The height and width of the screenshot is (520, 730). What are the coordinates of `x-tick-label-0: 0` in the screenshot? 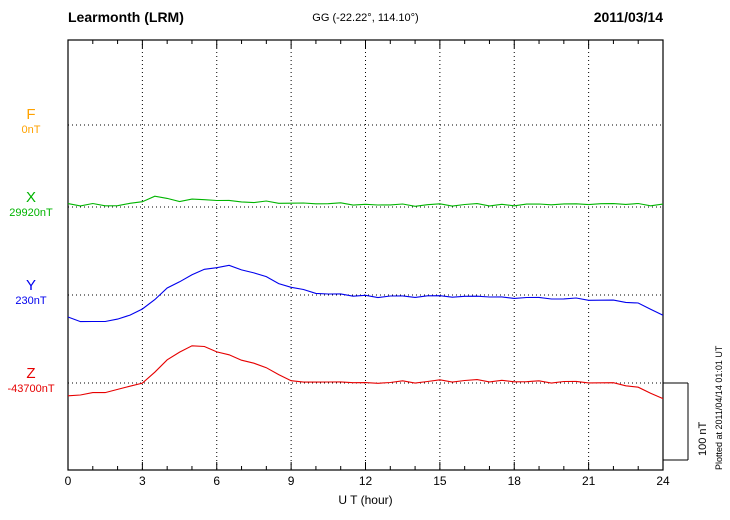 It's located at (68, 481).